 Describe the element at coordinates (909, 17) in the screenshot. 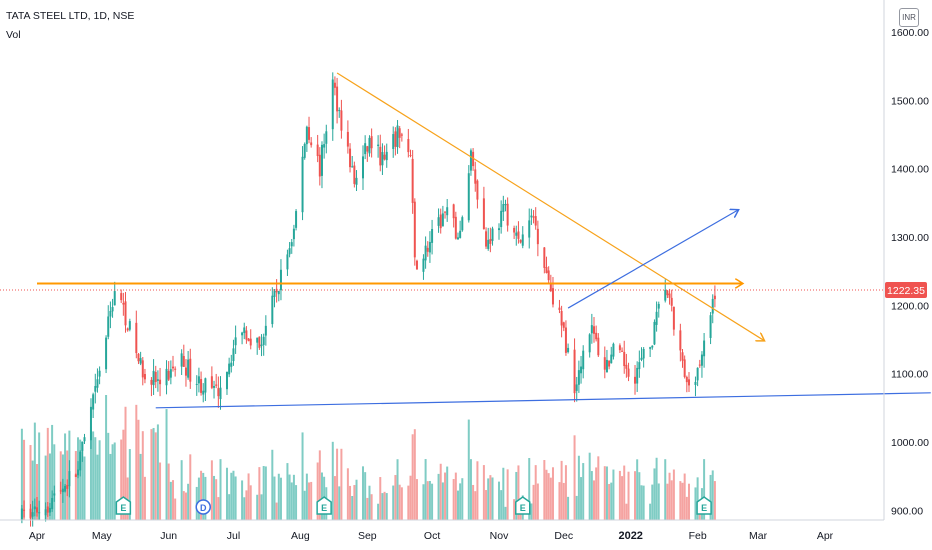

I see `currency-button: INR` at that location.